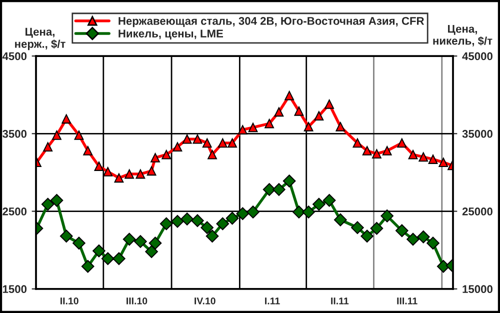 The image size is (500, 313). Describe the element at coordinates (272, 301) in the screenshot. I see `x-tick-label: I.11` at that location.